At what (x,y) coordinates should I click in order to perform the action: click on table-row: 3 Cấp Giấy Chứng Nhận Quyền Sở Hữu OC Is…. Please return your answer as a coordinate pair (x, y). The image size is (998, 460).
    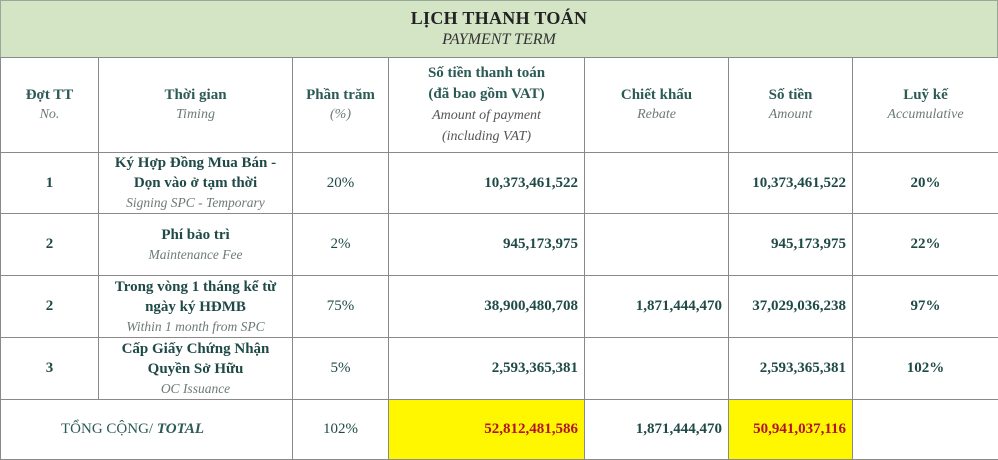
    Looking at the image, I should click on (499, 369).